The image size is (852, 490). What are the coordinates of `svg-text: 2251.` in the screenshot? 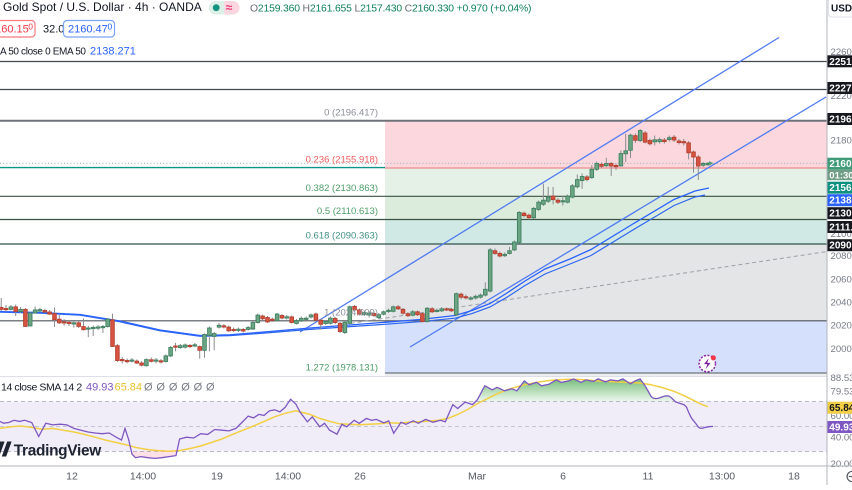 It's located at (840, 62).